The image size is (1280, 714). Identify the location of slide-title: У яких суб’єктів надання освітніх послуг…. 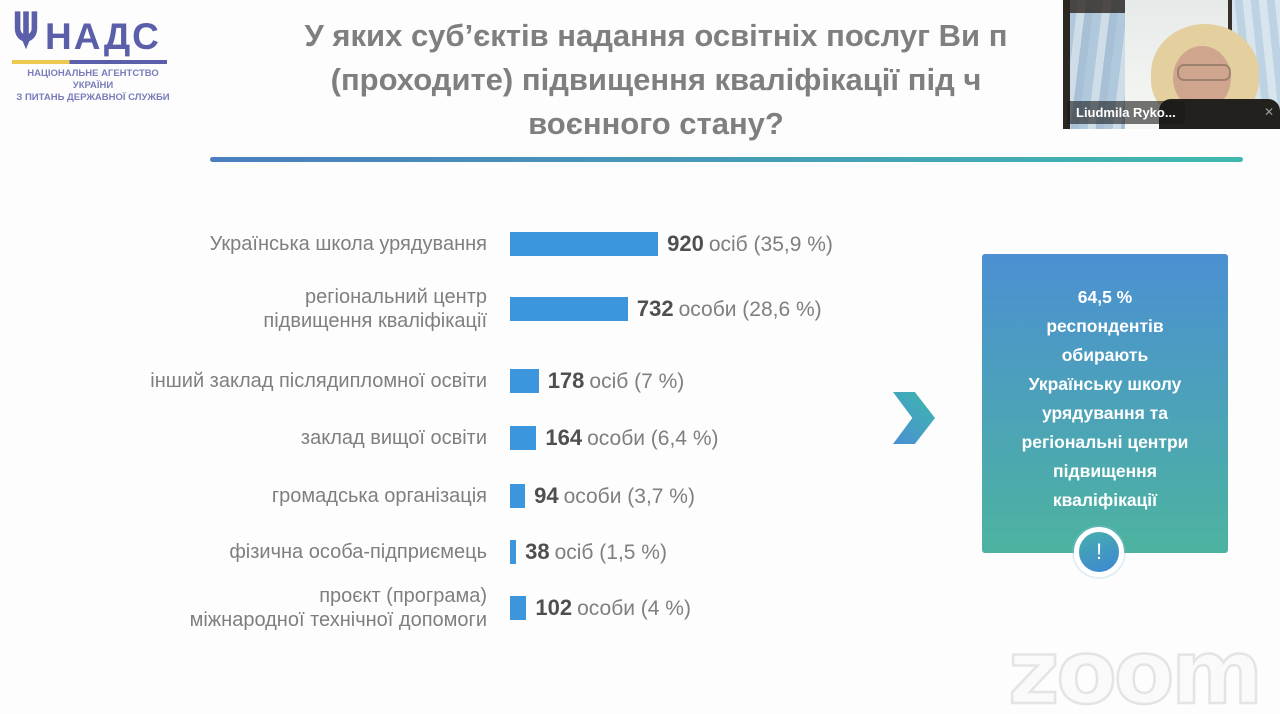
(656, 79).